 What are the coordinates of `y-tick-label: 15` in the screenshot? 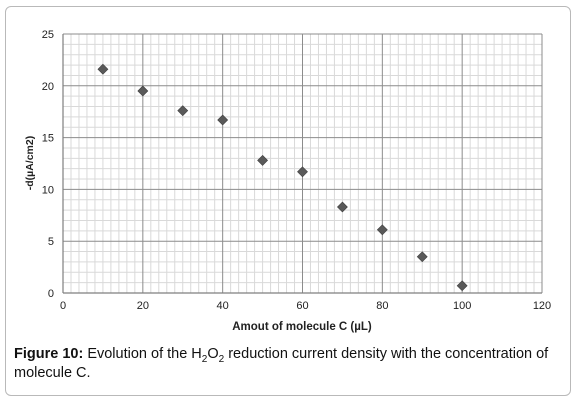 It's located at (48, 139).